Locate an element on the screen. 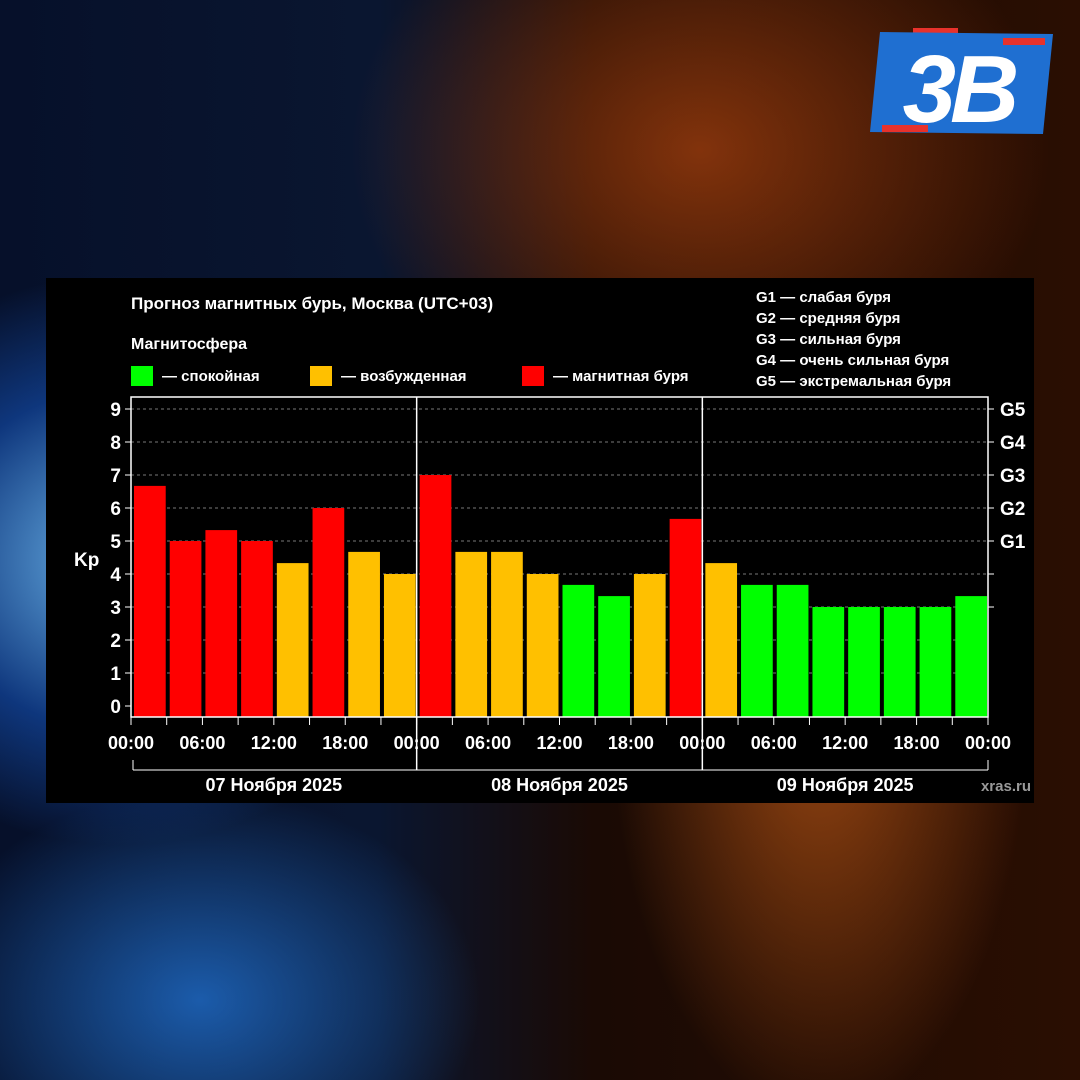  y-tick-label: 6 is located at coordinates (115, 509).